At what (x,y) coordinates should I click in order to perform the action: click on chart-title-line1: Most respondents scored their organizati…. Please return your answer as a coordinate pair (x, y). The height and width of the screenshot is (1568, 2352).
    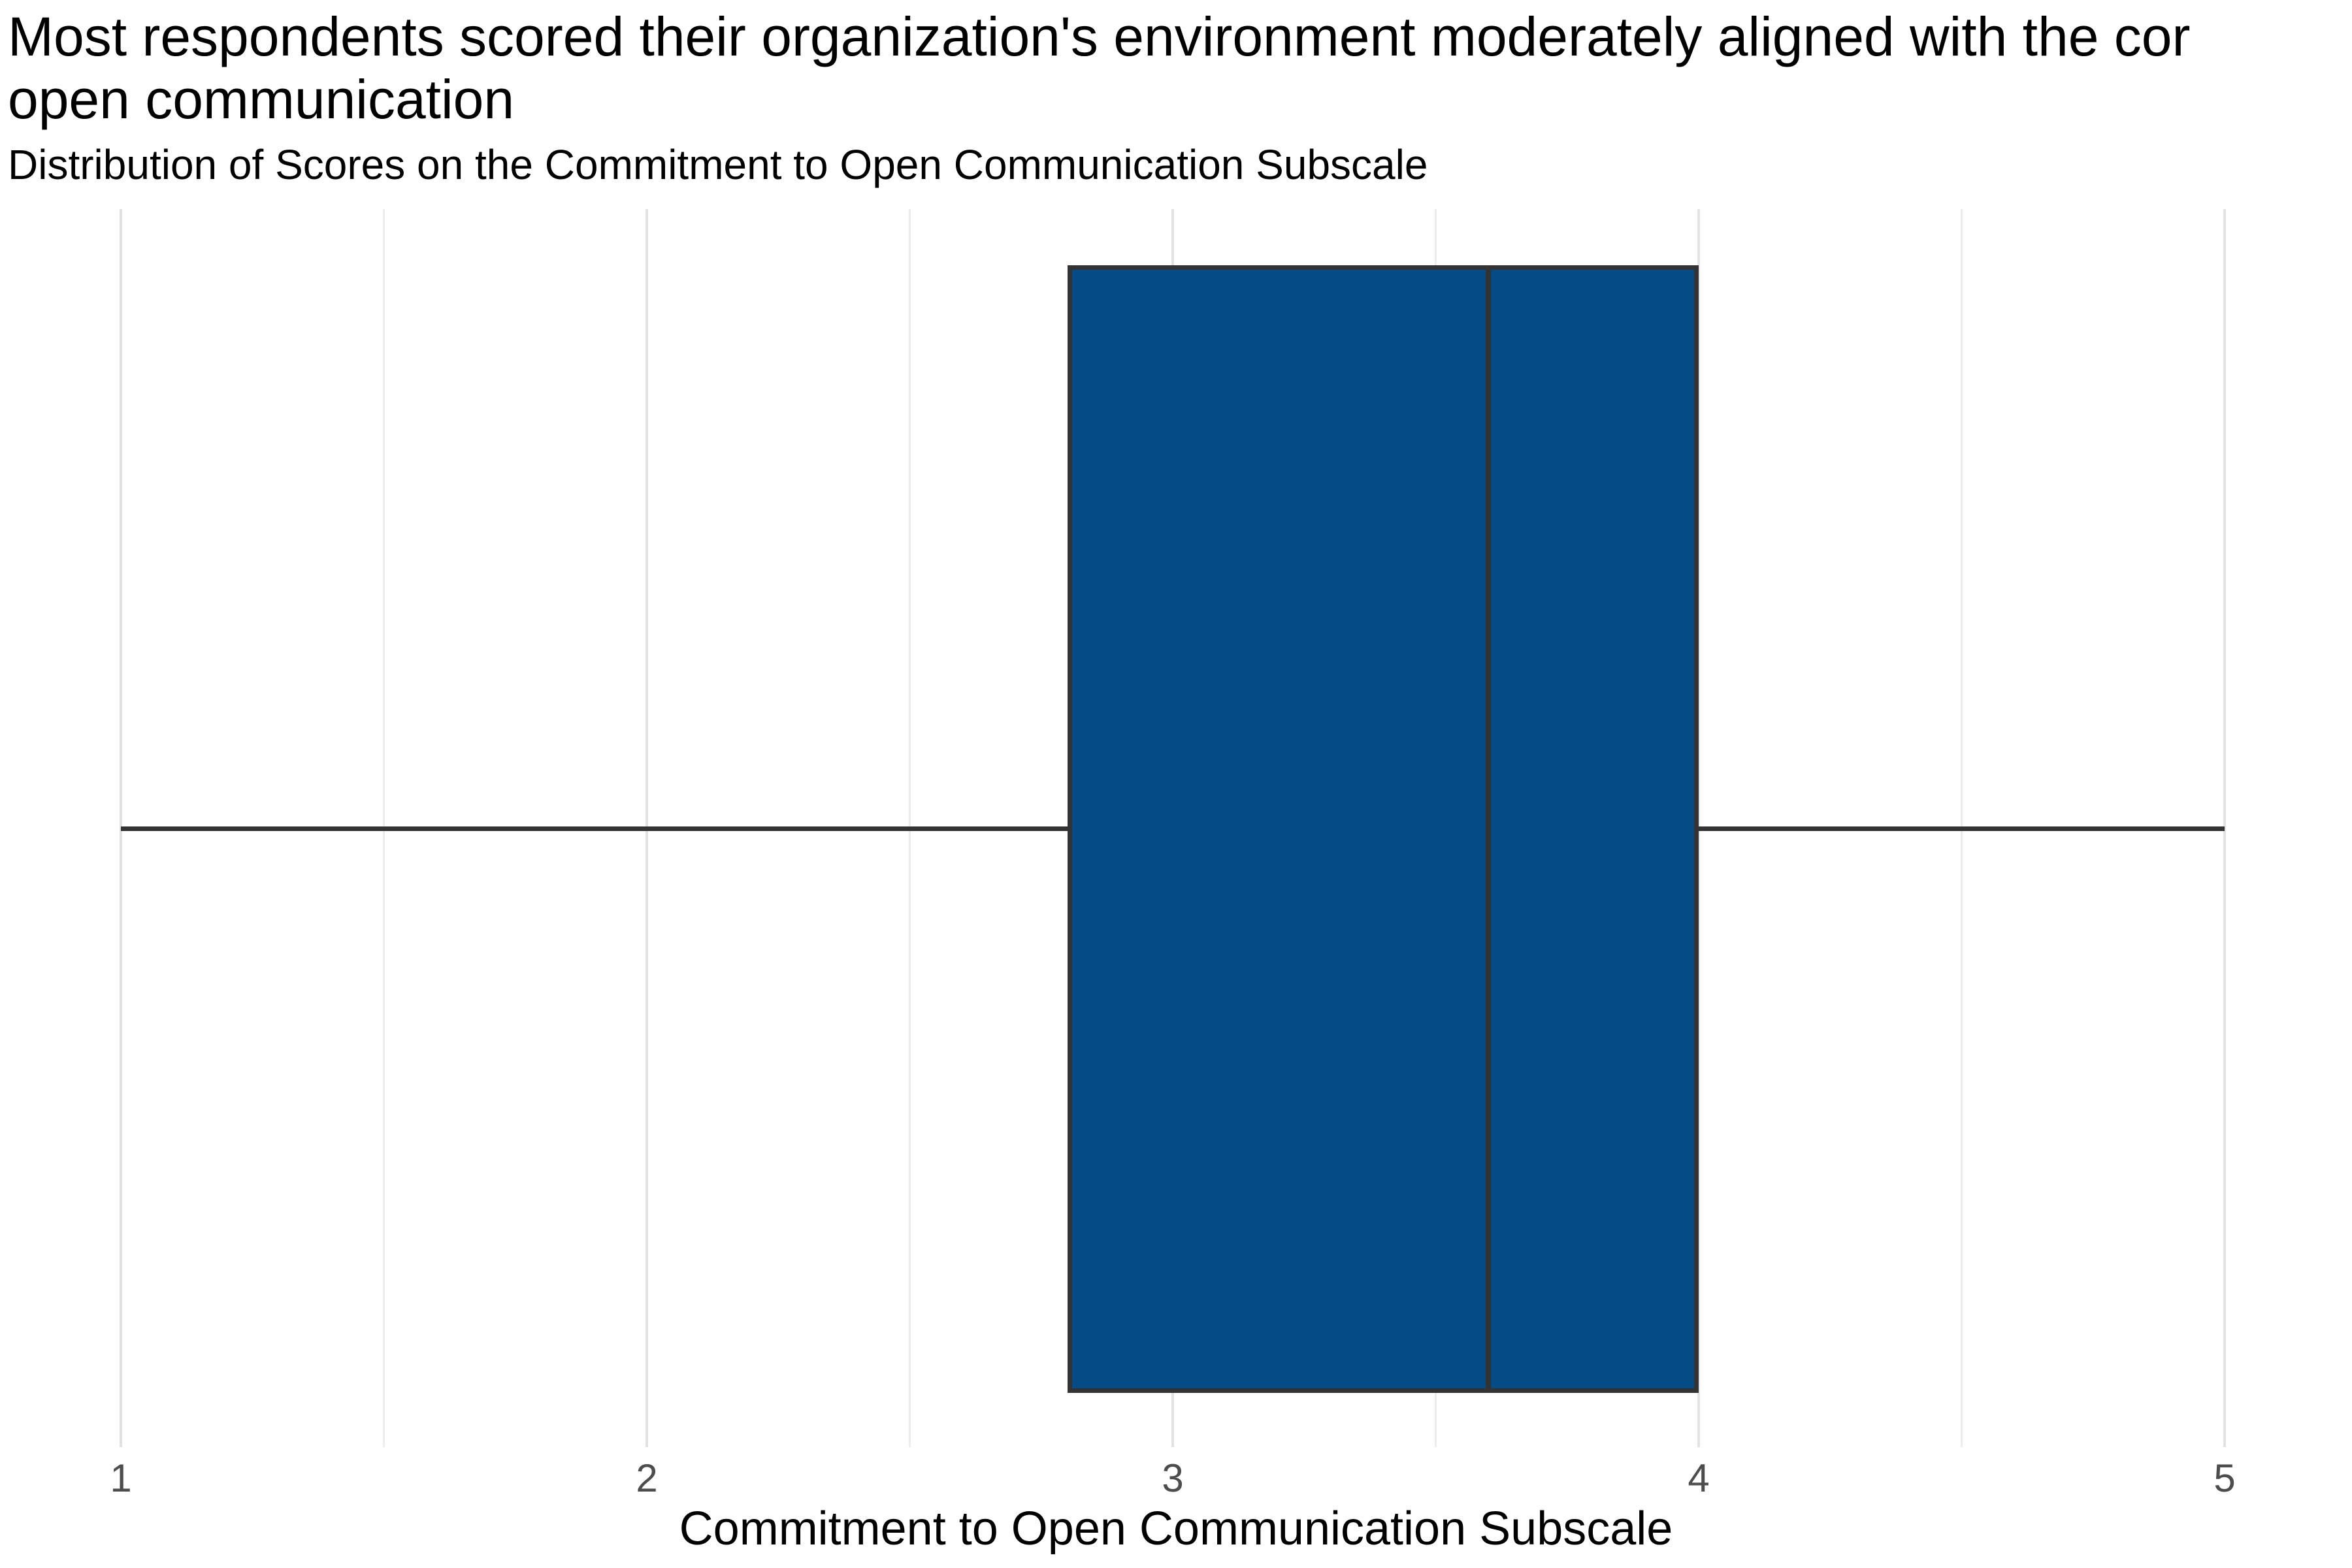
    Looking at the image, I should click on (1099, 36).